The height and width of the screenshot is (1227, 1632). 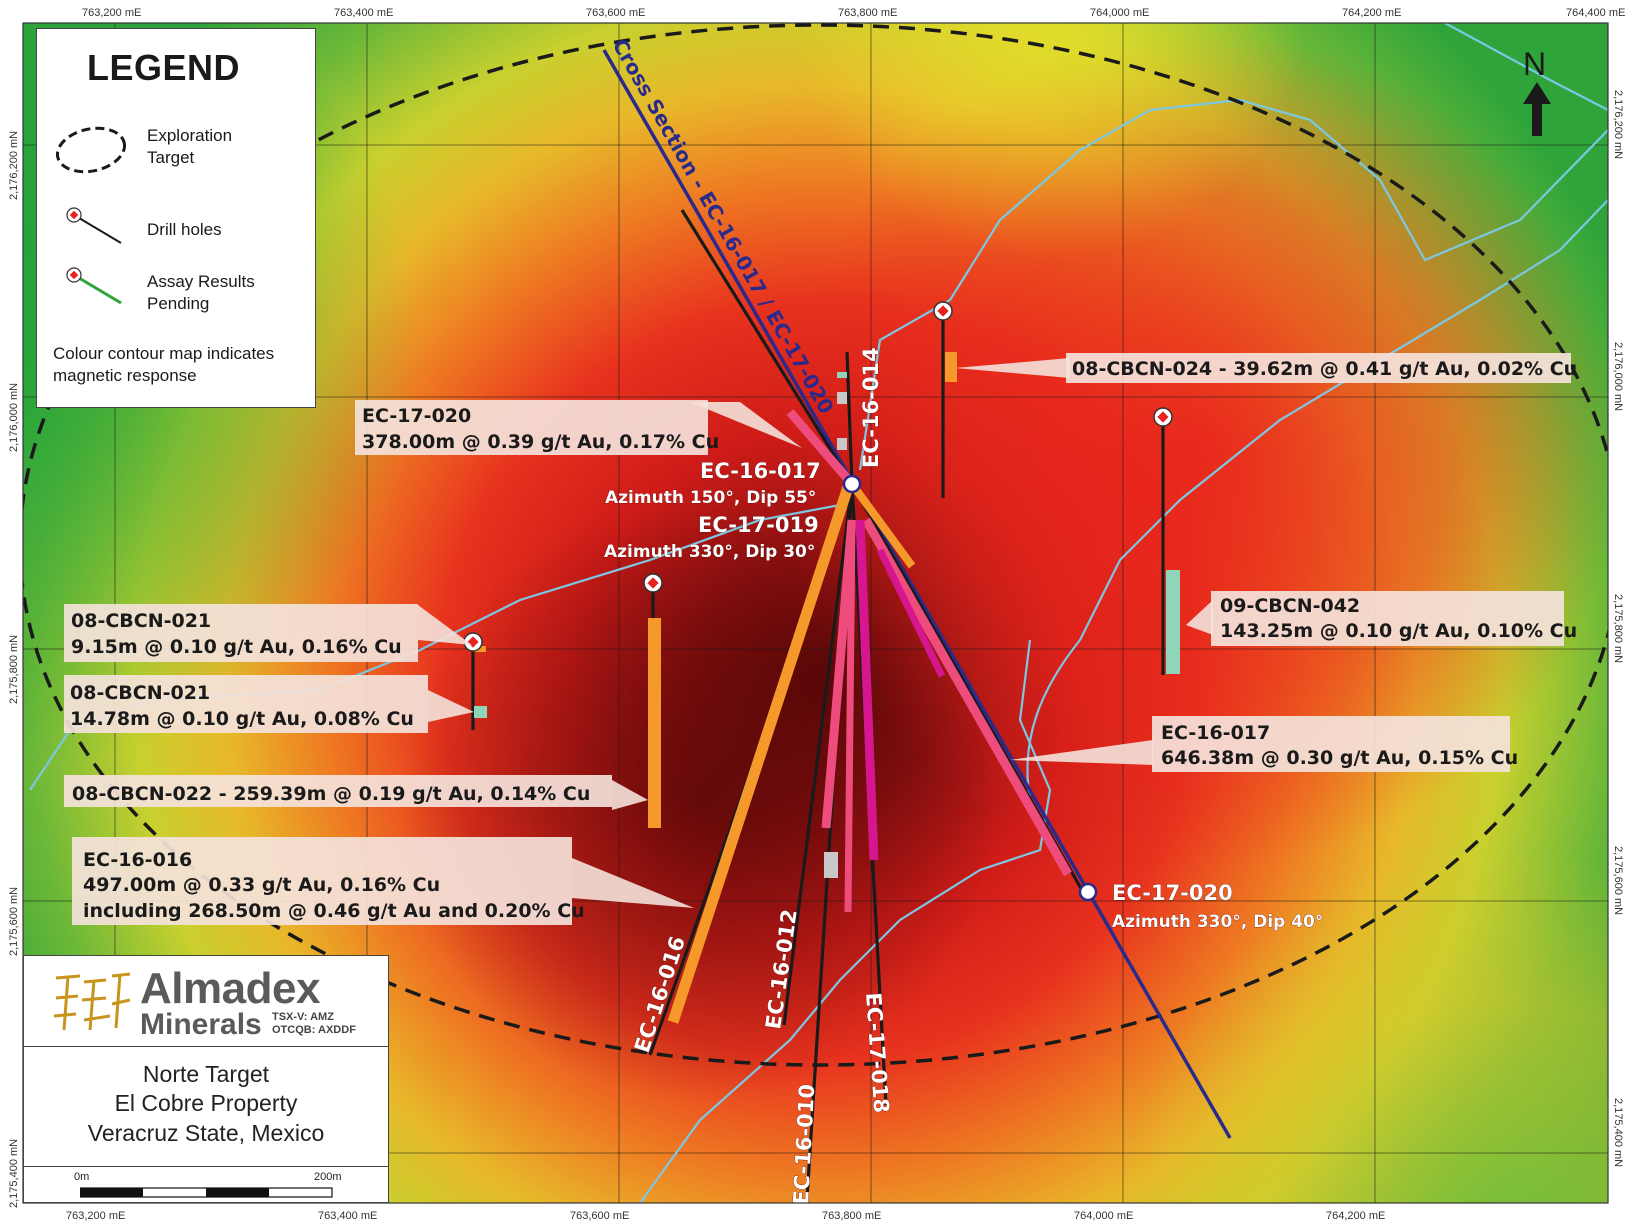 What do you see at coordinates (710, 498) in the screenshot?
I see `label-ec16017-azimuth: Azimuth 150°, Dip 55°` at bounding box center [710, 498].